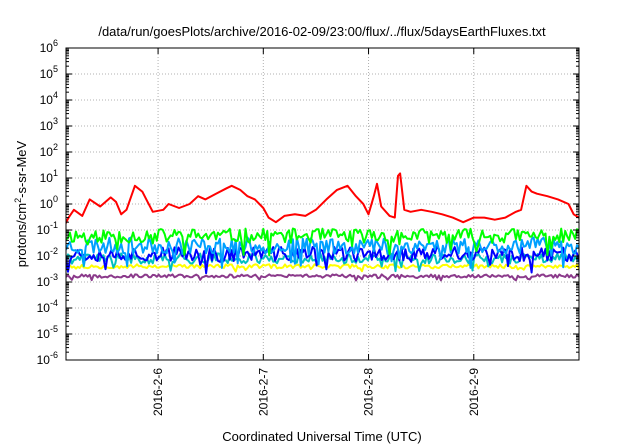  I want to click on y-tick-label: 10⁴, so click(49, 98).